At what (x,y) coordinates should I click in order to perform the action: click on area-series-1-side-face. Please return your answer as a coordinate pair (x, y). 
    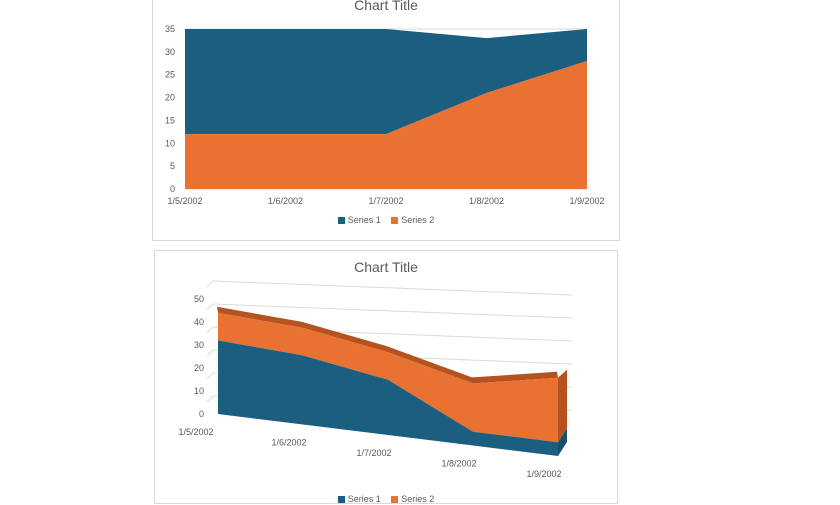
    Looking at the image, I should click on (562, 442).